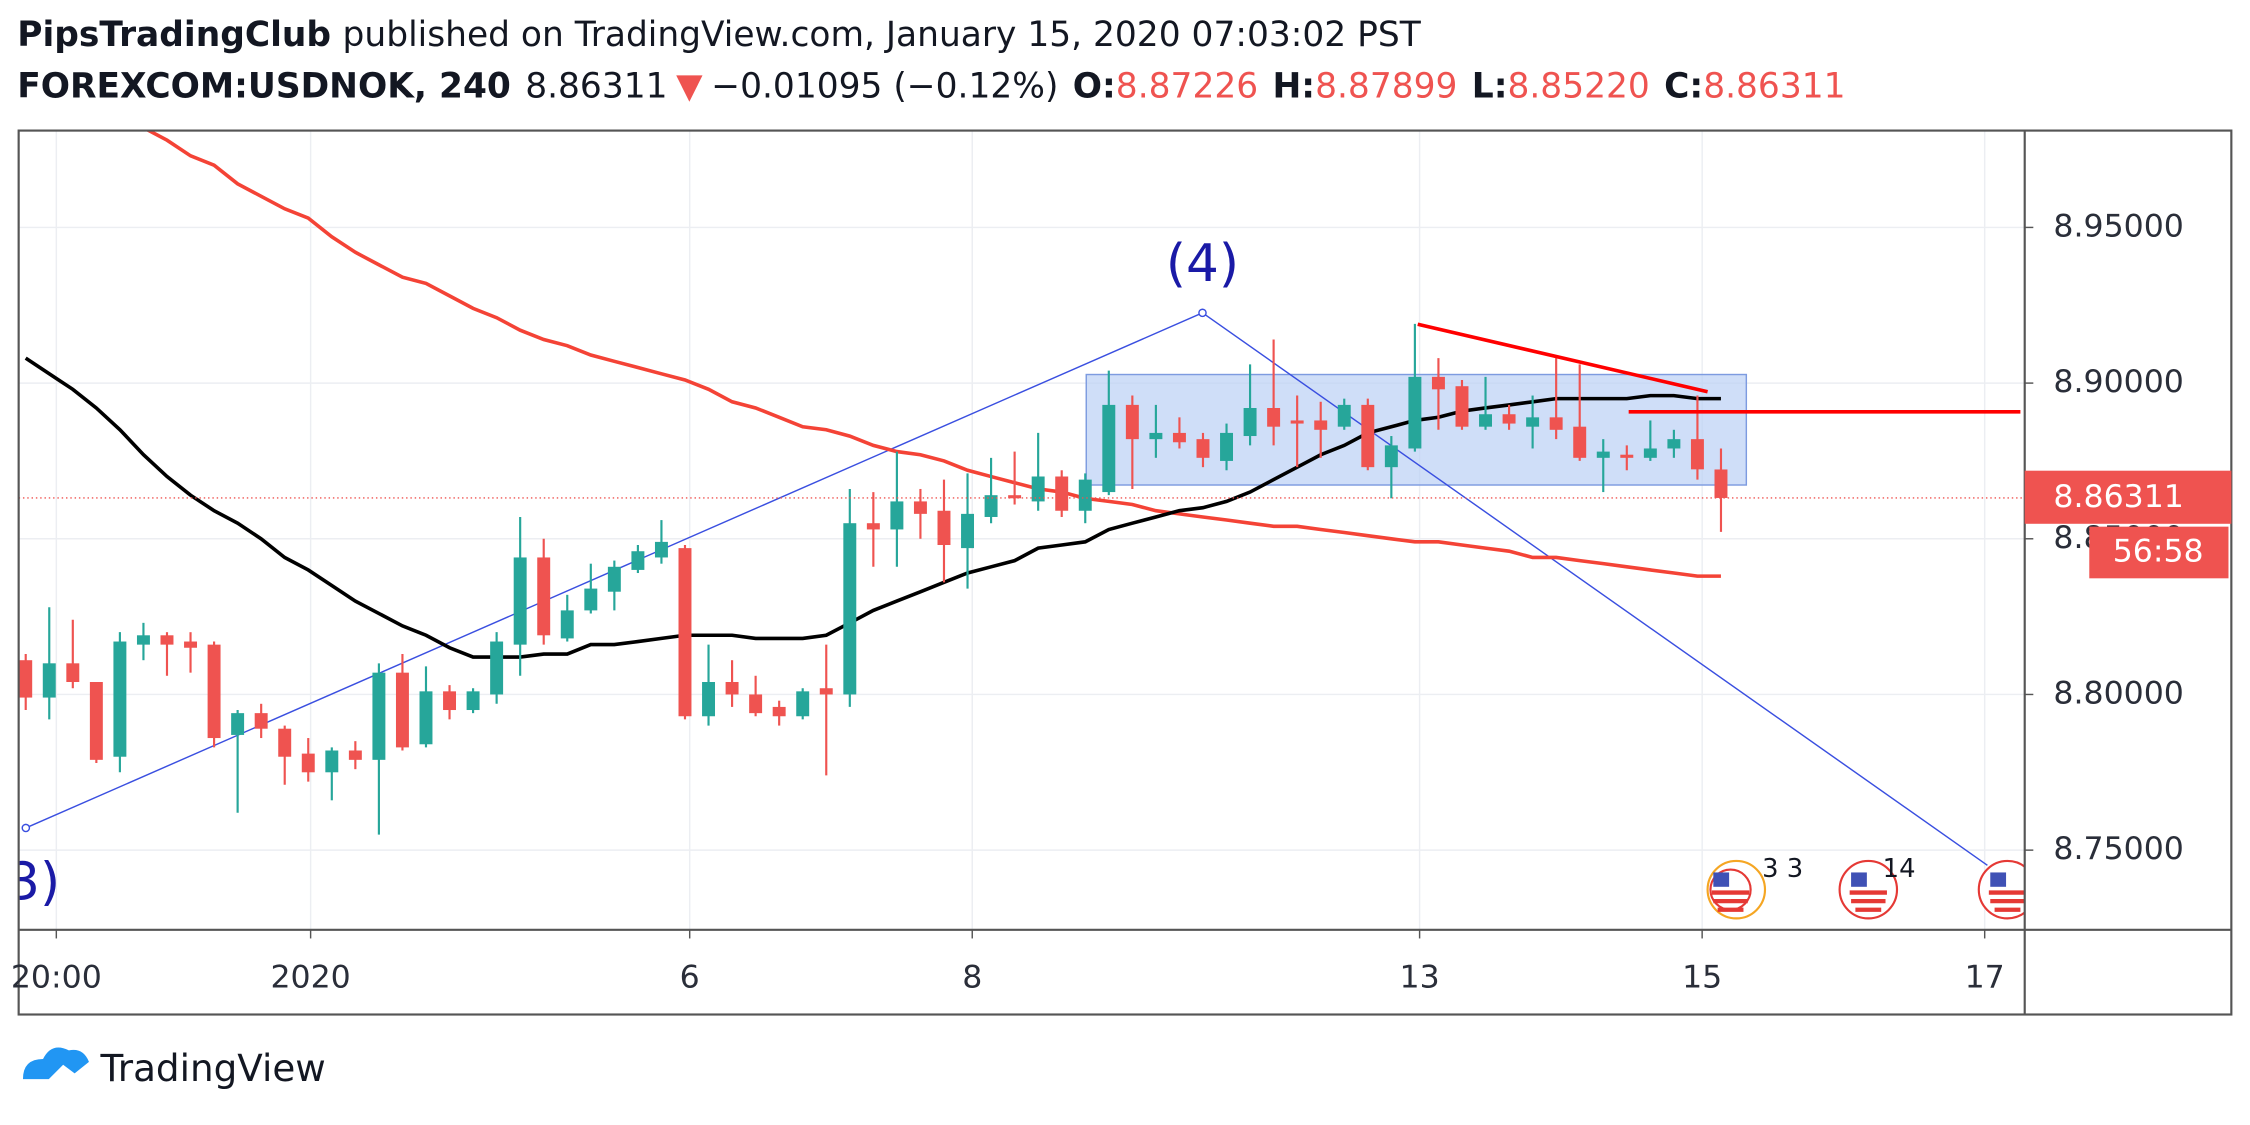 This screenshot has height=1125, width=2250. I want to click on x-tick-label: 2020, so click(310, 978).